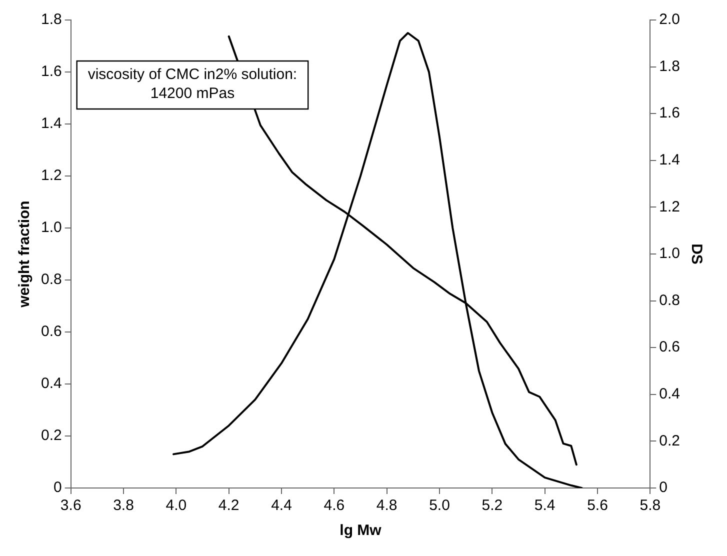 The image size is (727, 556). What do you see at coordinates (58, 487) in the screenshot?
I see `y-tick-label: 0` at bounding box center [58, 487].